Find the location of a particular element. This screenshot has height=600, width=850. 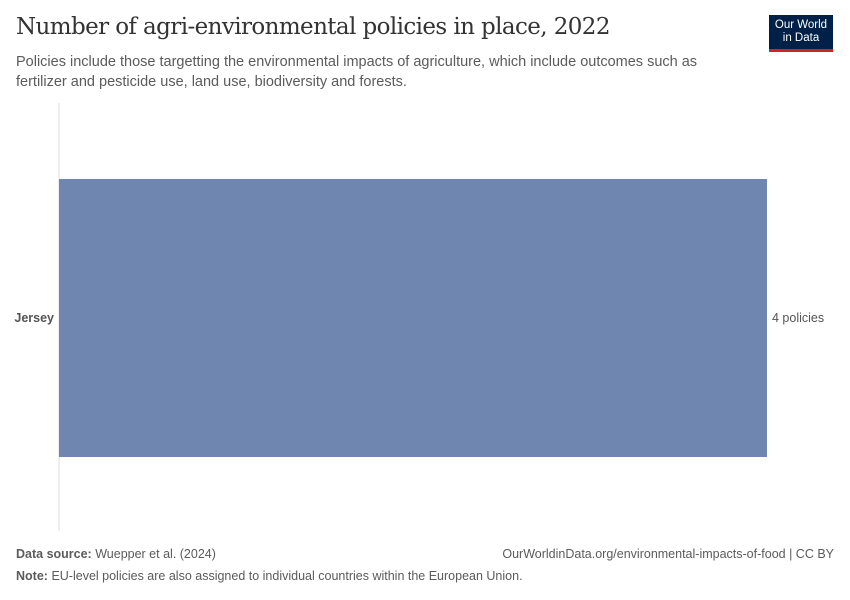

source-text: Wuepper et al. (2024) is located at coordinates (155, 554).